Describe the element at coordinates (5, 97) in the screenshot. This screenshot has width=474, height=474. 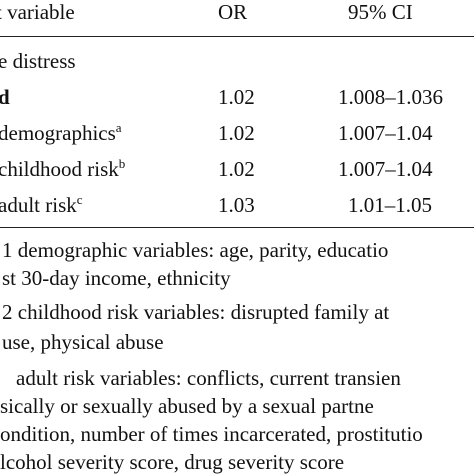
I see `row-label: d` at that location.